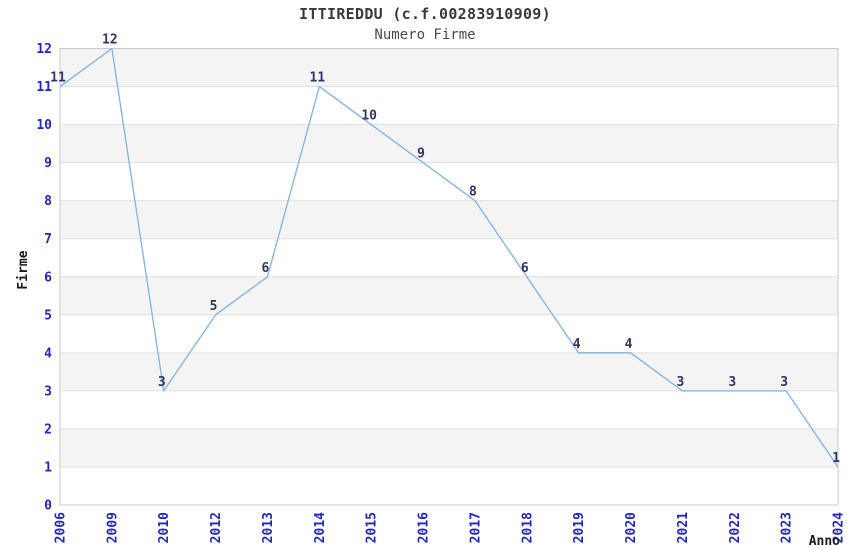 Image resolution: width=850 pixels, height=550 pixels. I want to click on data-point-label: 9, so click(421, 154).